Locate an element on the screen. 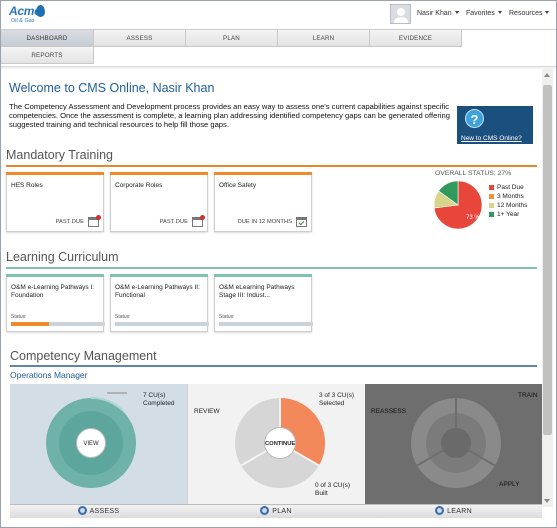 The image size is (557, 528). header-divider is located at coordinates (278, 67).